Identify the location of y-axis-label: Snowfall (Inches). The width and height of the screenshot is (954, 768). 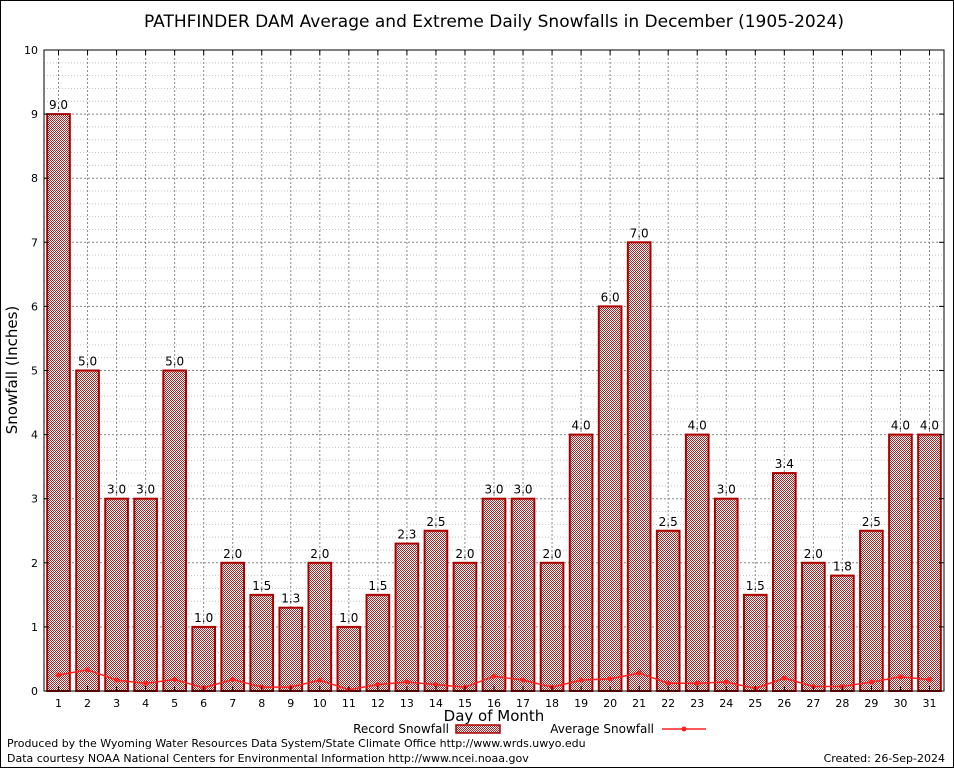
(12, 370).